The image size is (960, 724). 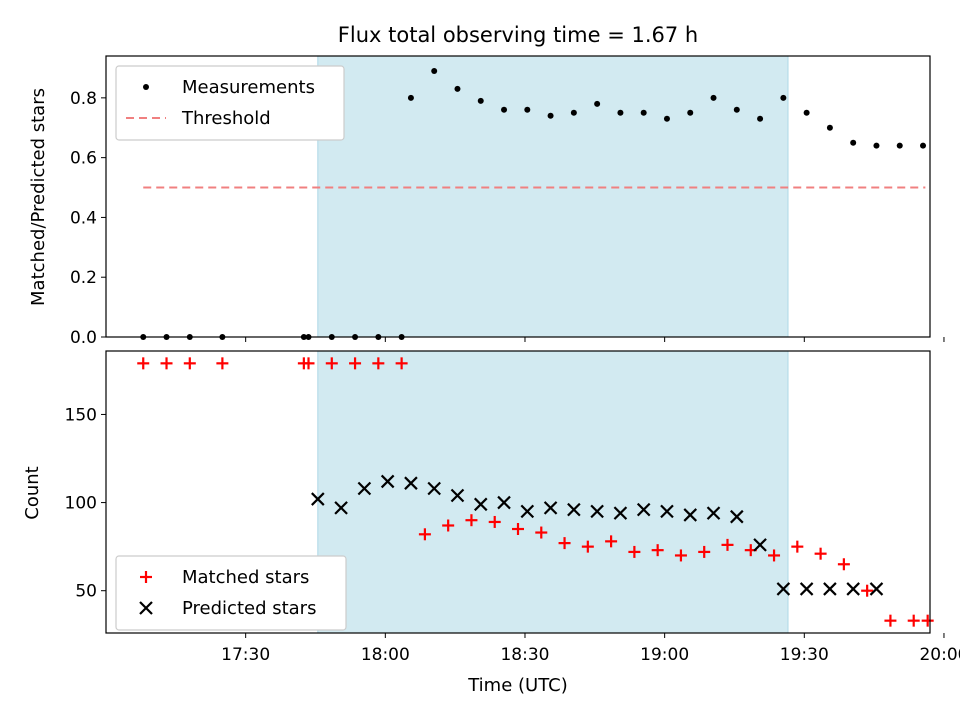 I want to click on bottom-point-1-17-b, so click(x=713, y=513).